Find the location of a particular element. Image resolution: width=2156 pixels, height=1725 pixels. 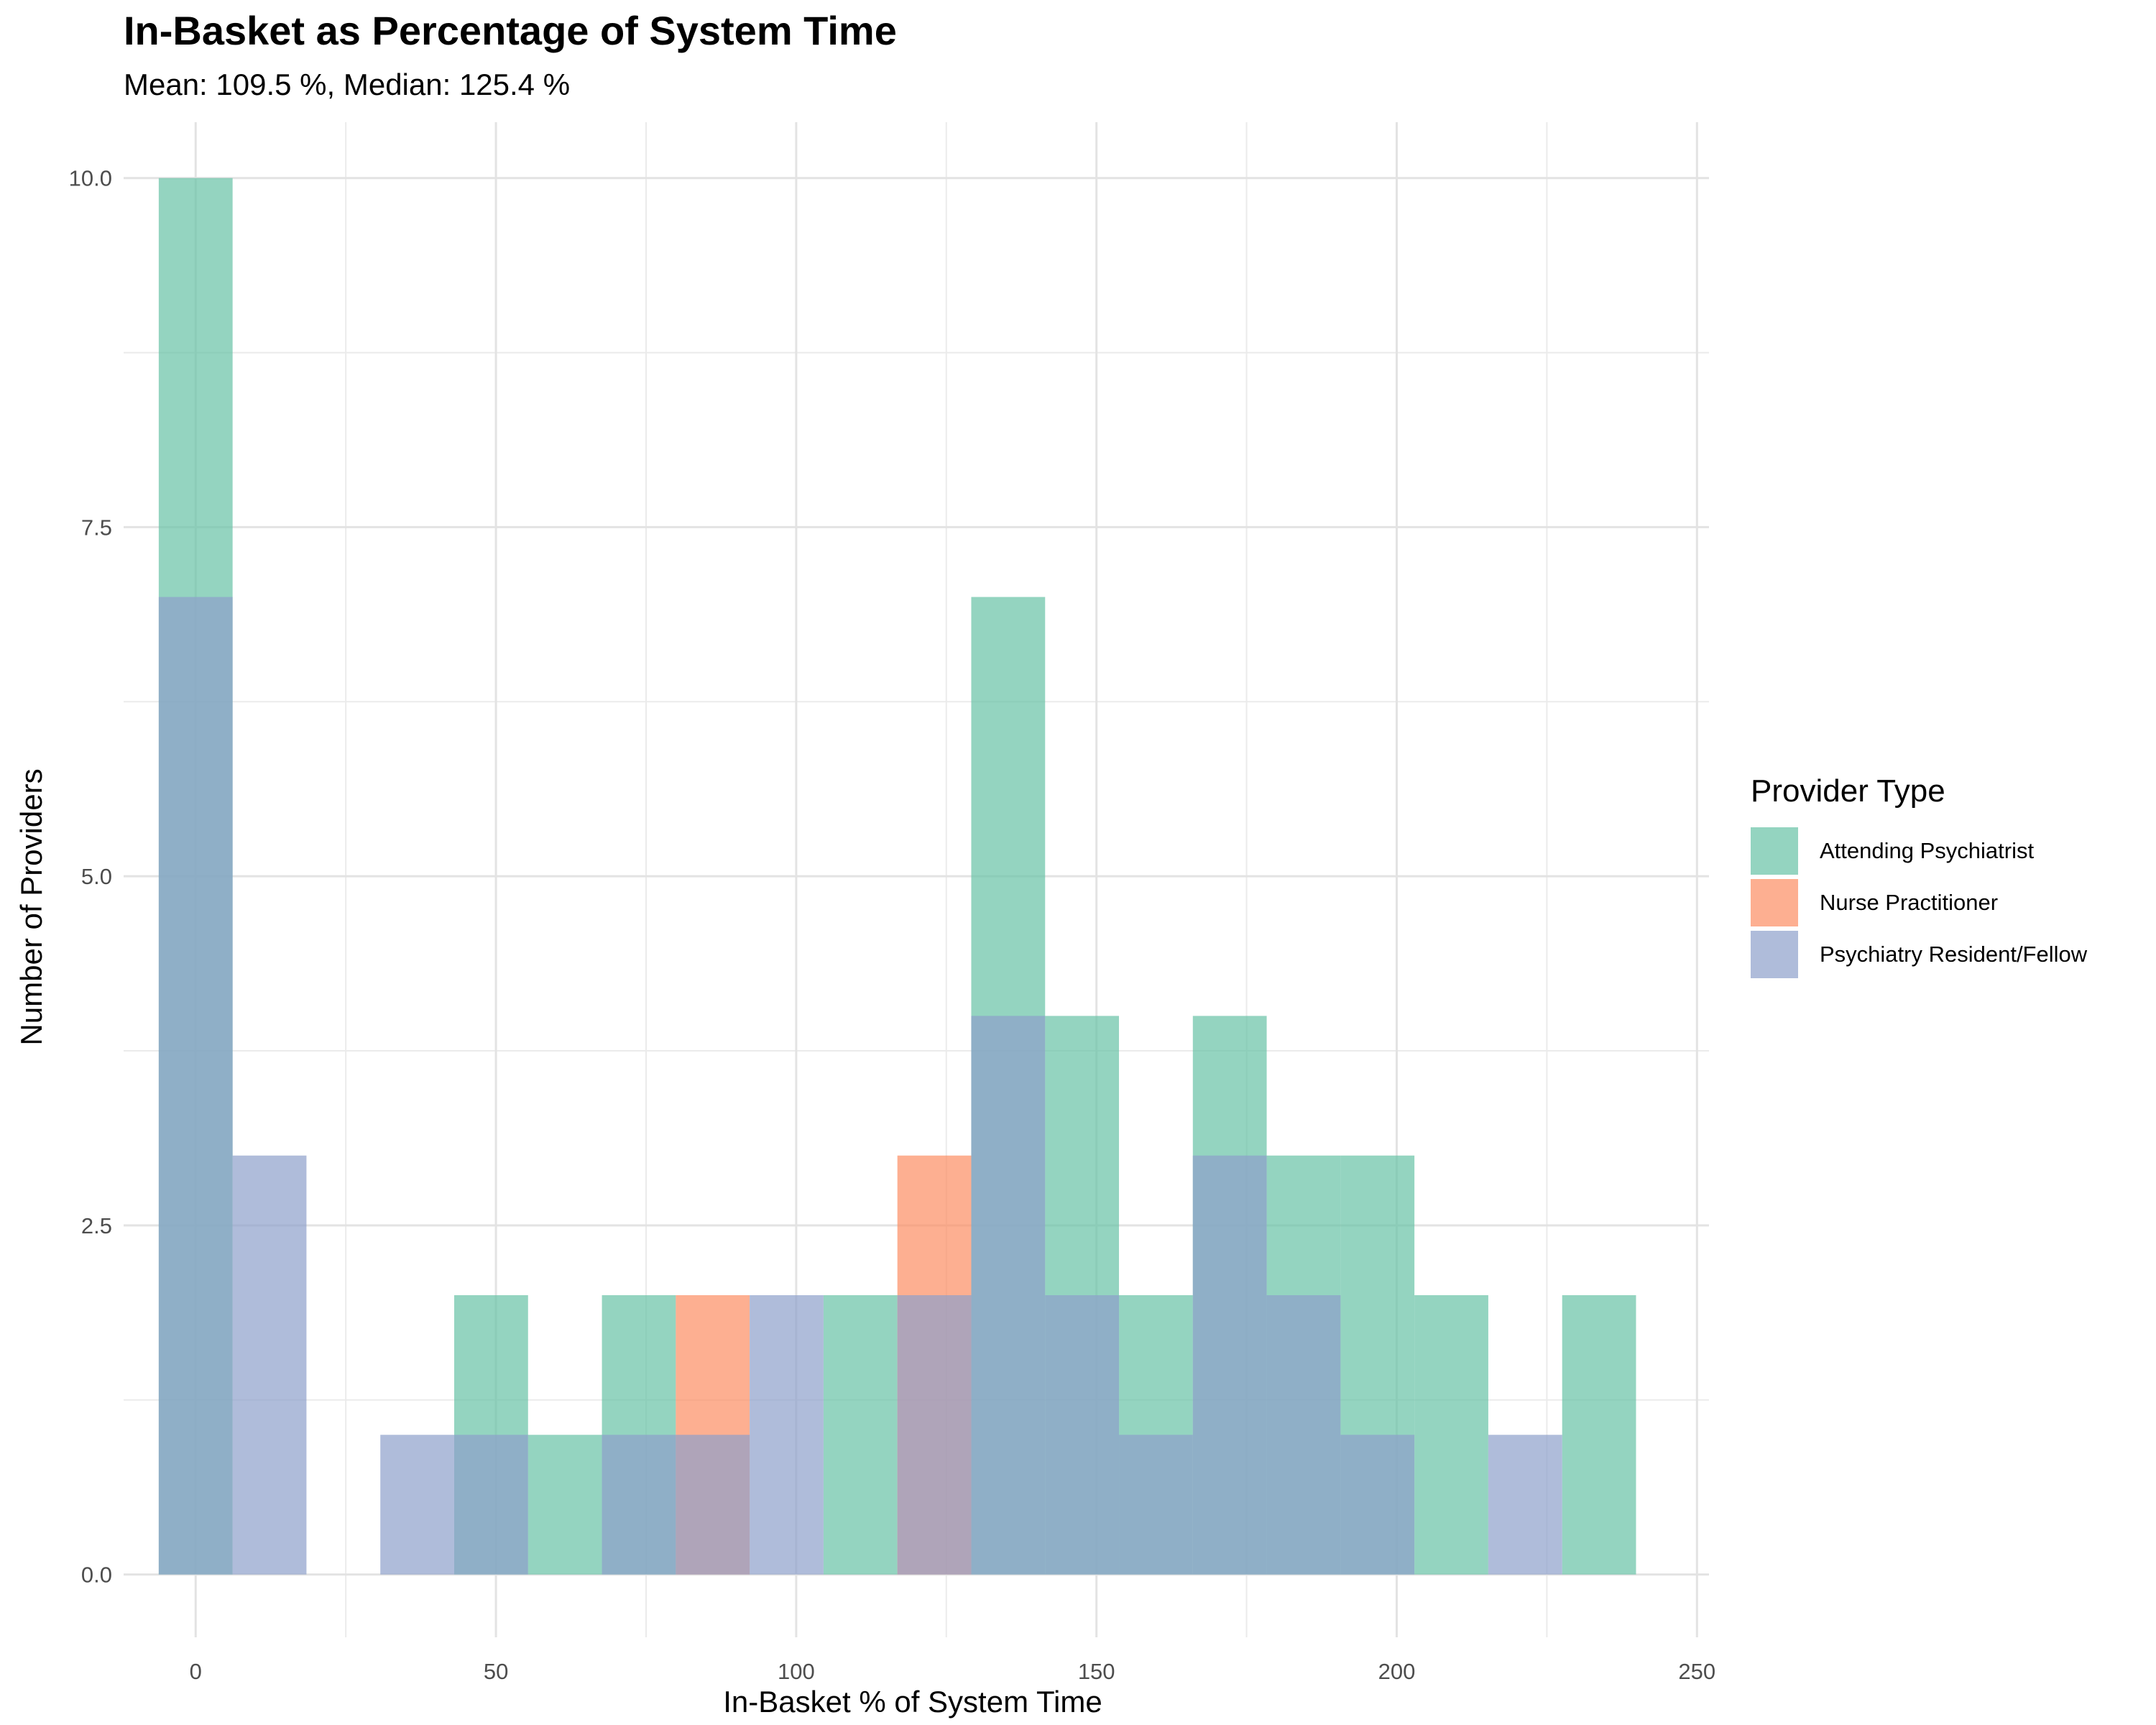

legend-item-nurse: Nurse Practitioner is located at coordinates (1919, 903).